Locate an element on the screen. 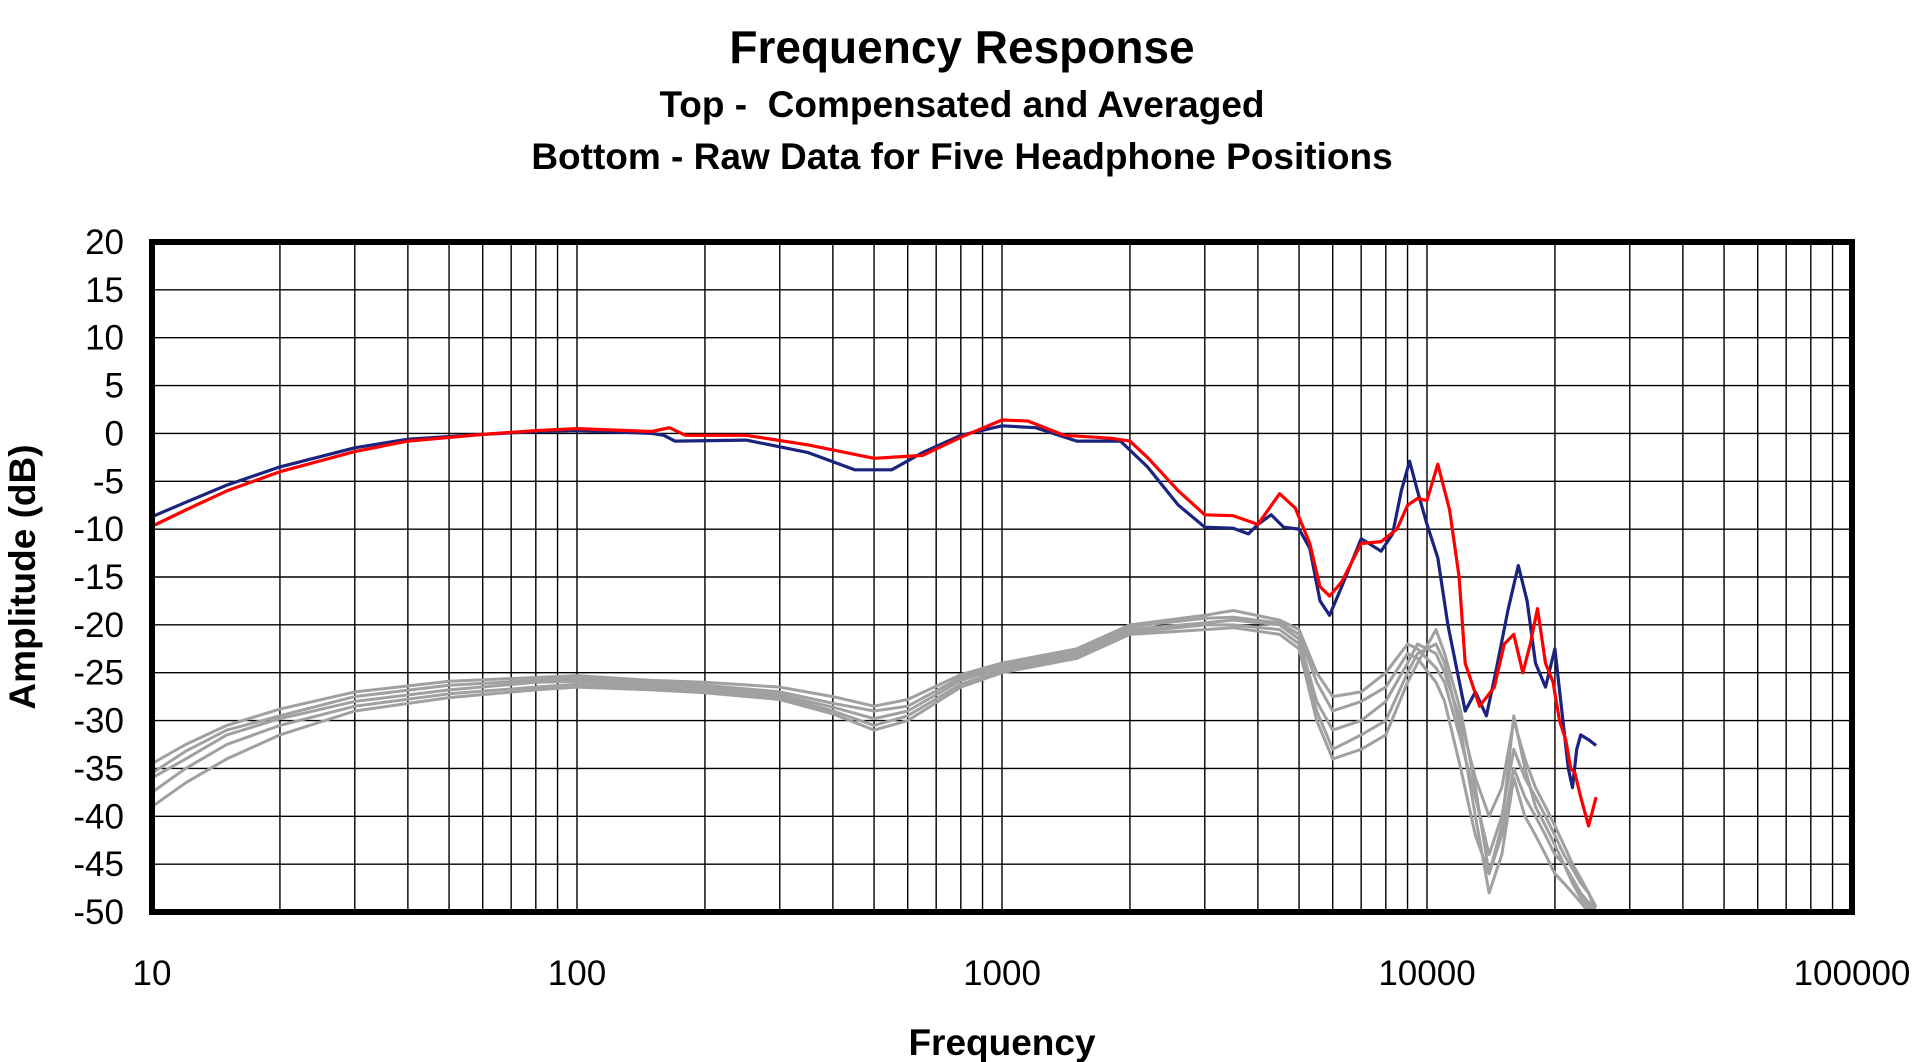  chart-title: Frequency Response is located at coordinates (962, 47).